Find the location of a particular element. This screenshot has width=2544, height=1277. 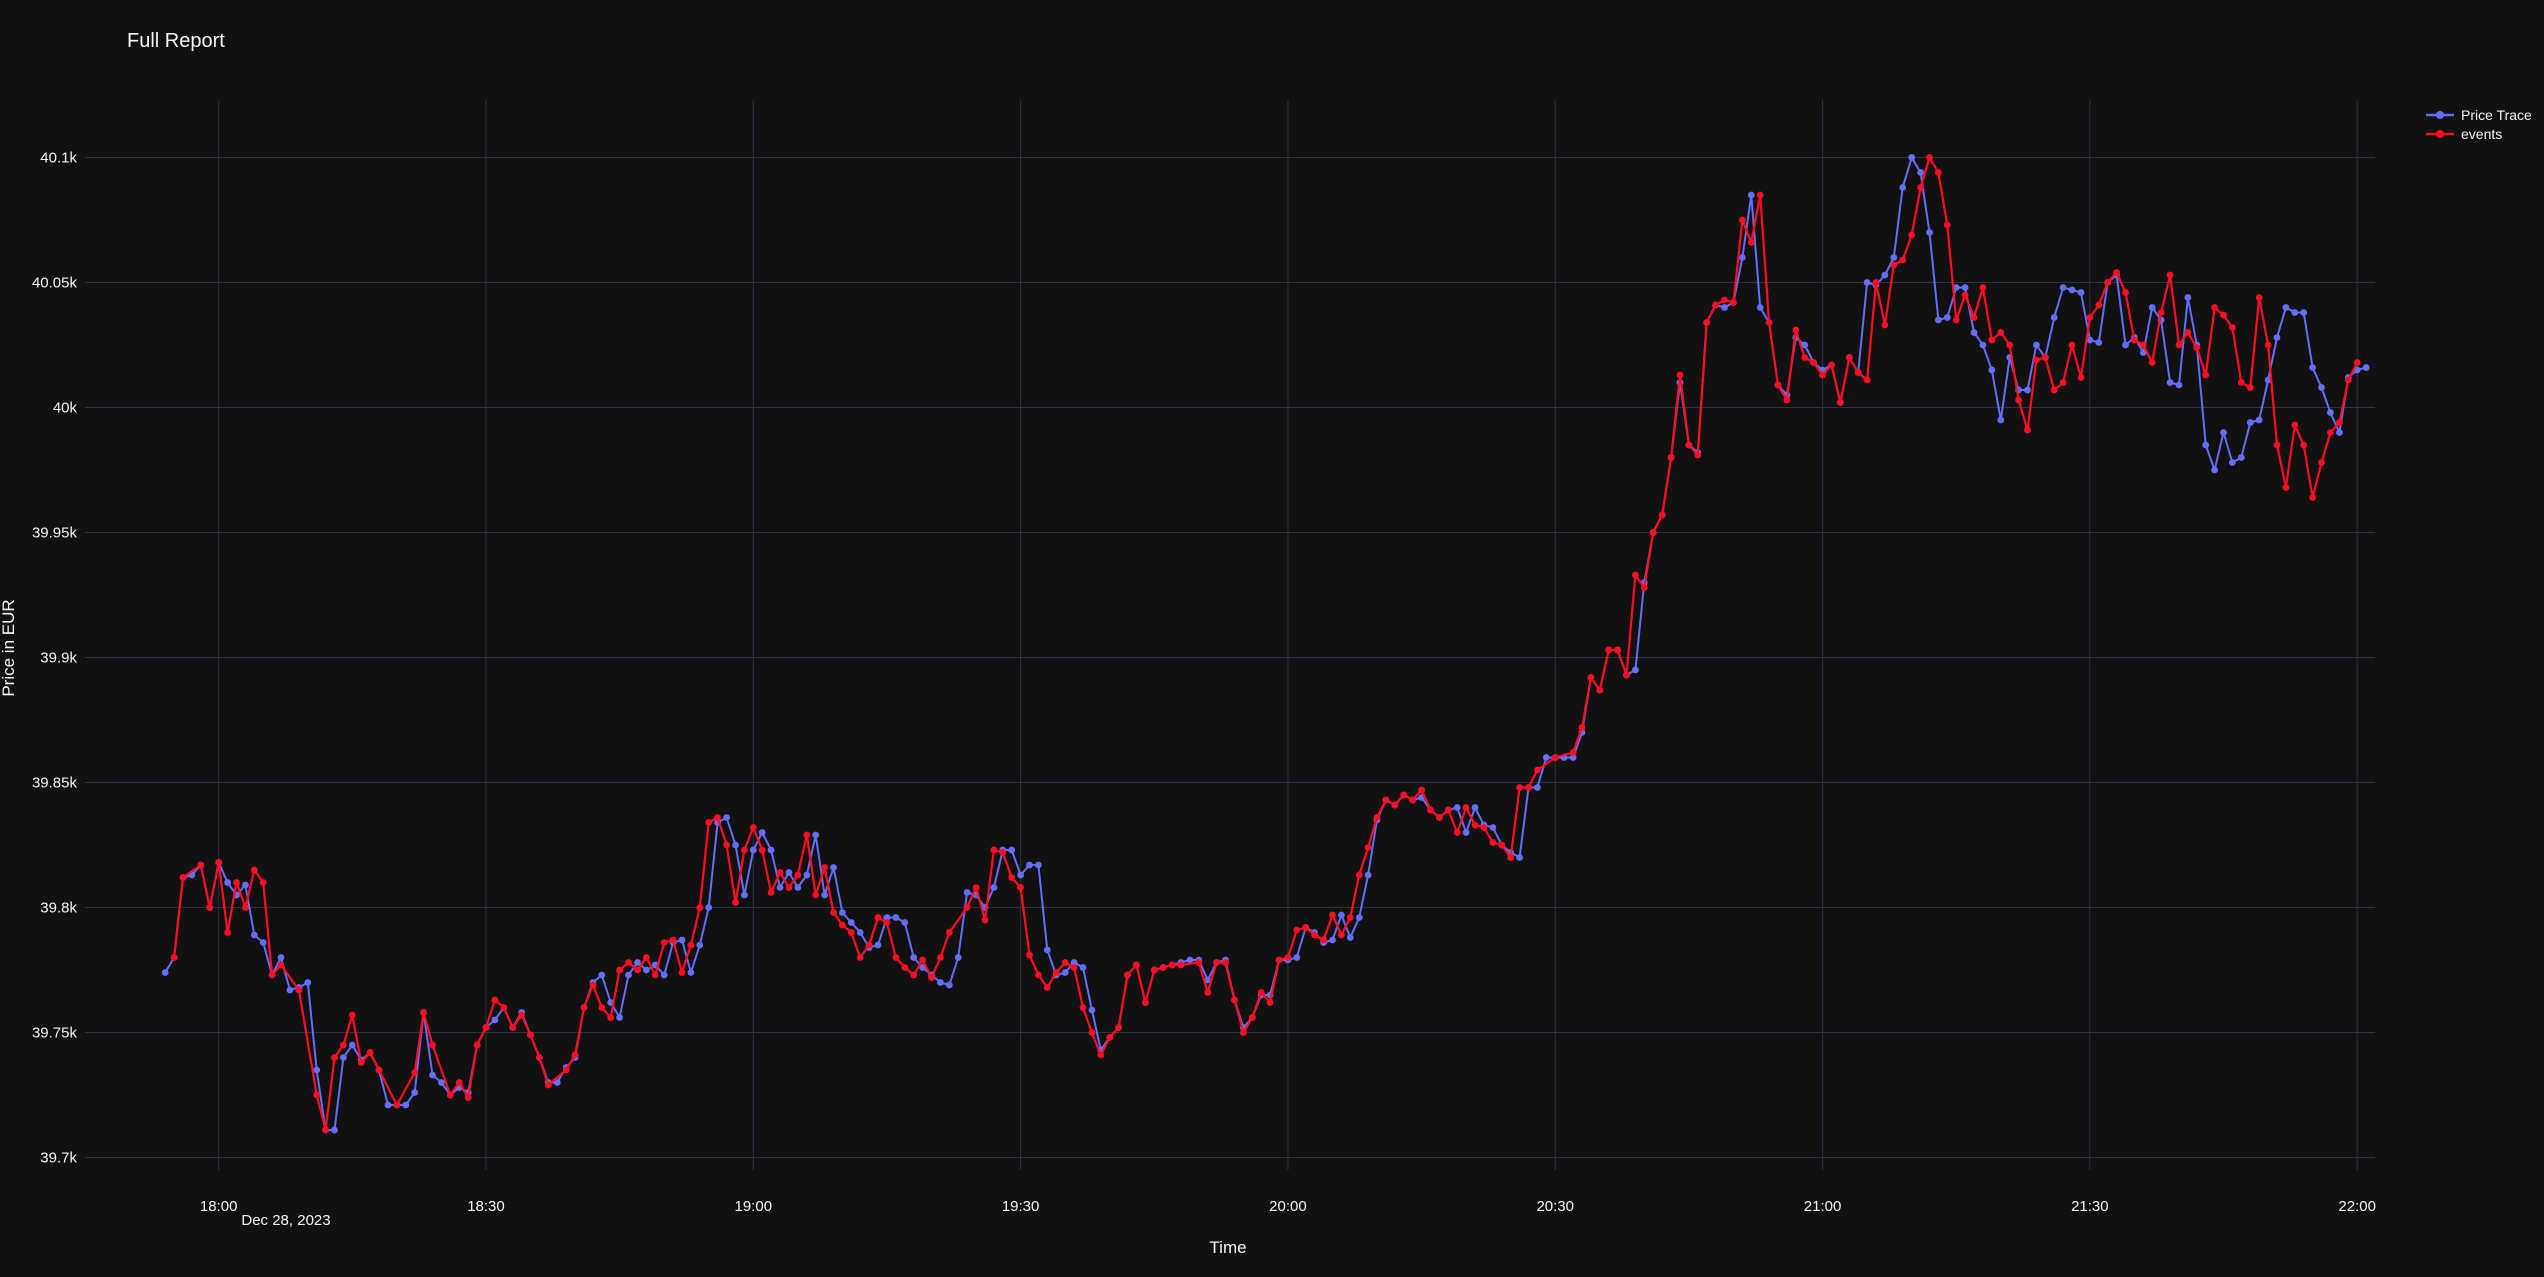

y-tick-label: 39.75k is located at coordinates (55, 1033).